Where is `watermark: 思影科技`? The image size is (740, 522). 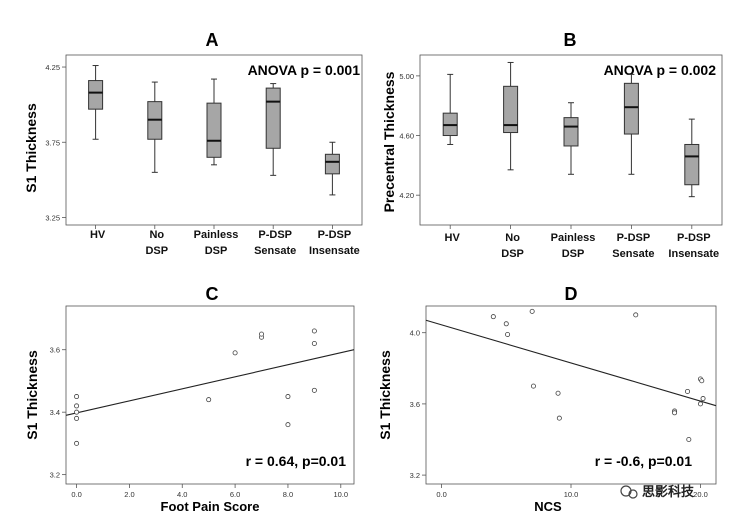 watermark: 思影科技 is located at coordinates (657, 492).